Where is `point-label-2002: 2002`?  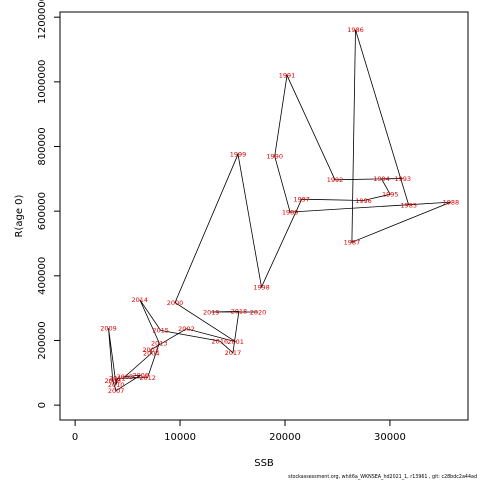 point-label-2002: 2002 is located at coordinates (186, 329).